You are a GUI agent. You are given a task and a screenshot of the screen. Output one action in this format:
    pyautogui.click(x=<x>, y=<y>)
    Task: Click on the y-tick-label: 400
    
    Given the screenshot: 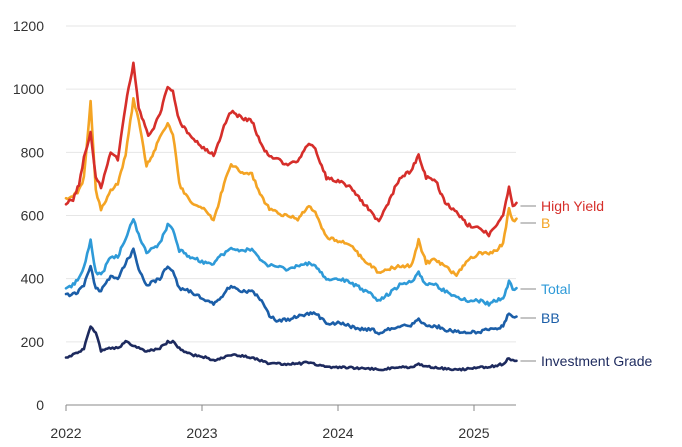 What is the action you would take?
    pyautogui.click(x=33, y=279)
    